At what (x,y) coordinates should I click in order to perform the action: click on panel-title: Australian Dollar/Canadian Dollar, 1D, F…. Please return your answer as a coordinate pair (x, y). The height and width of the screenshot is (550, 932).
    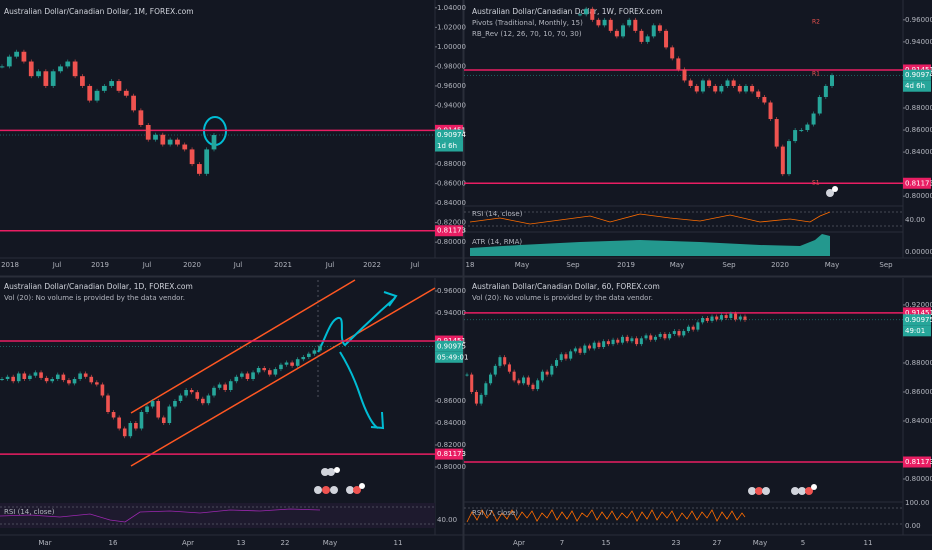
    Looking at the image, I should click on (98, 286).